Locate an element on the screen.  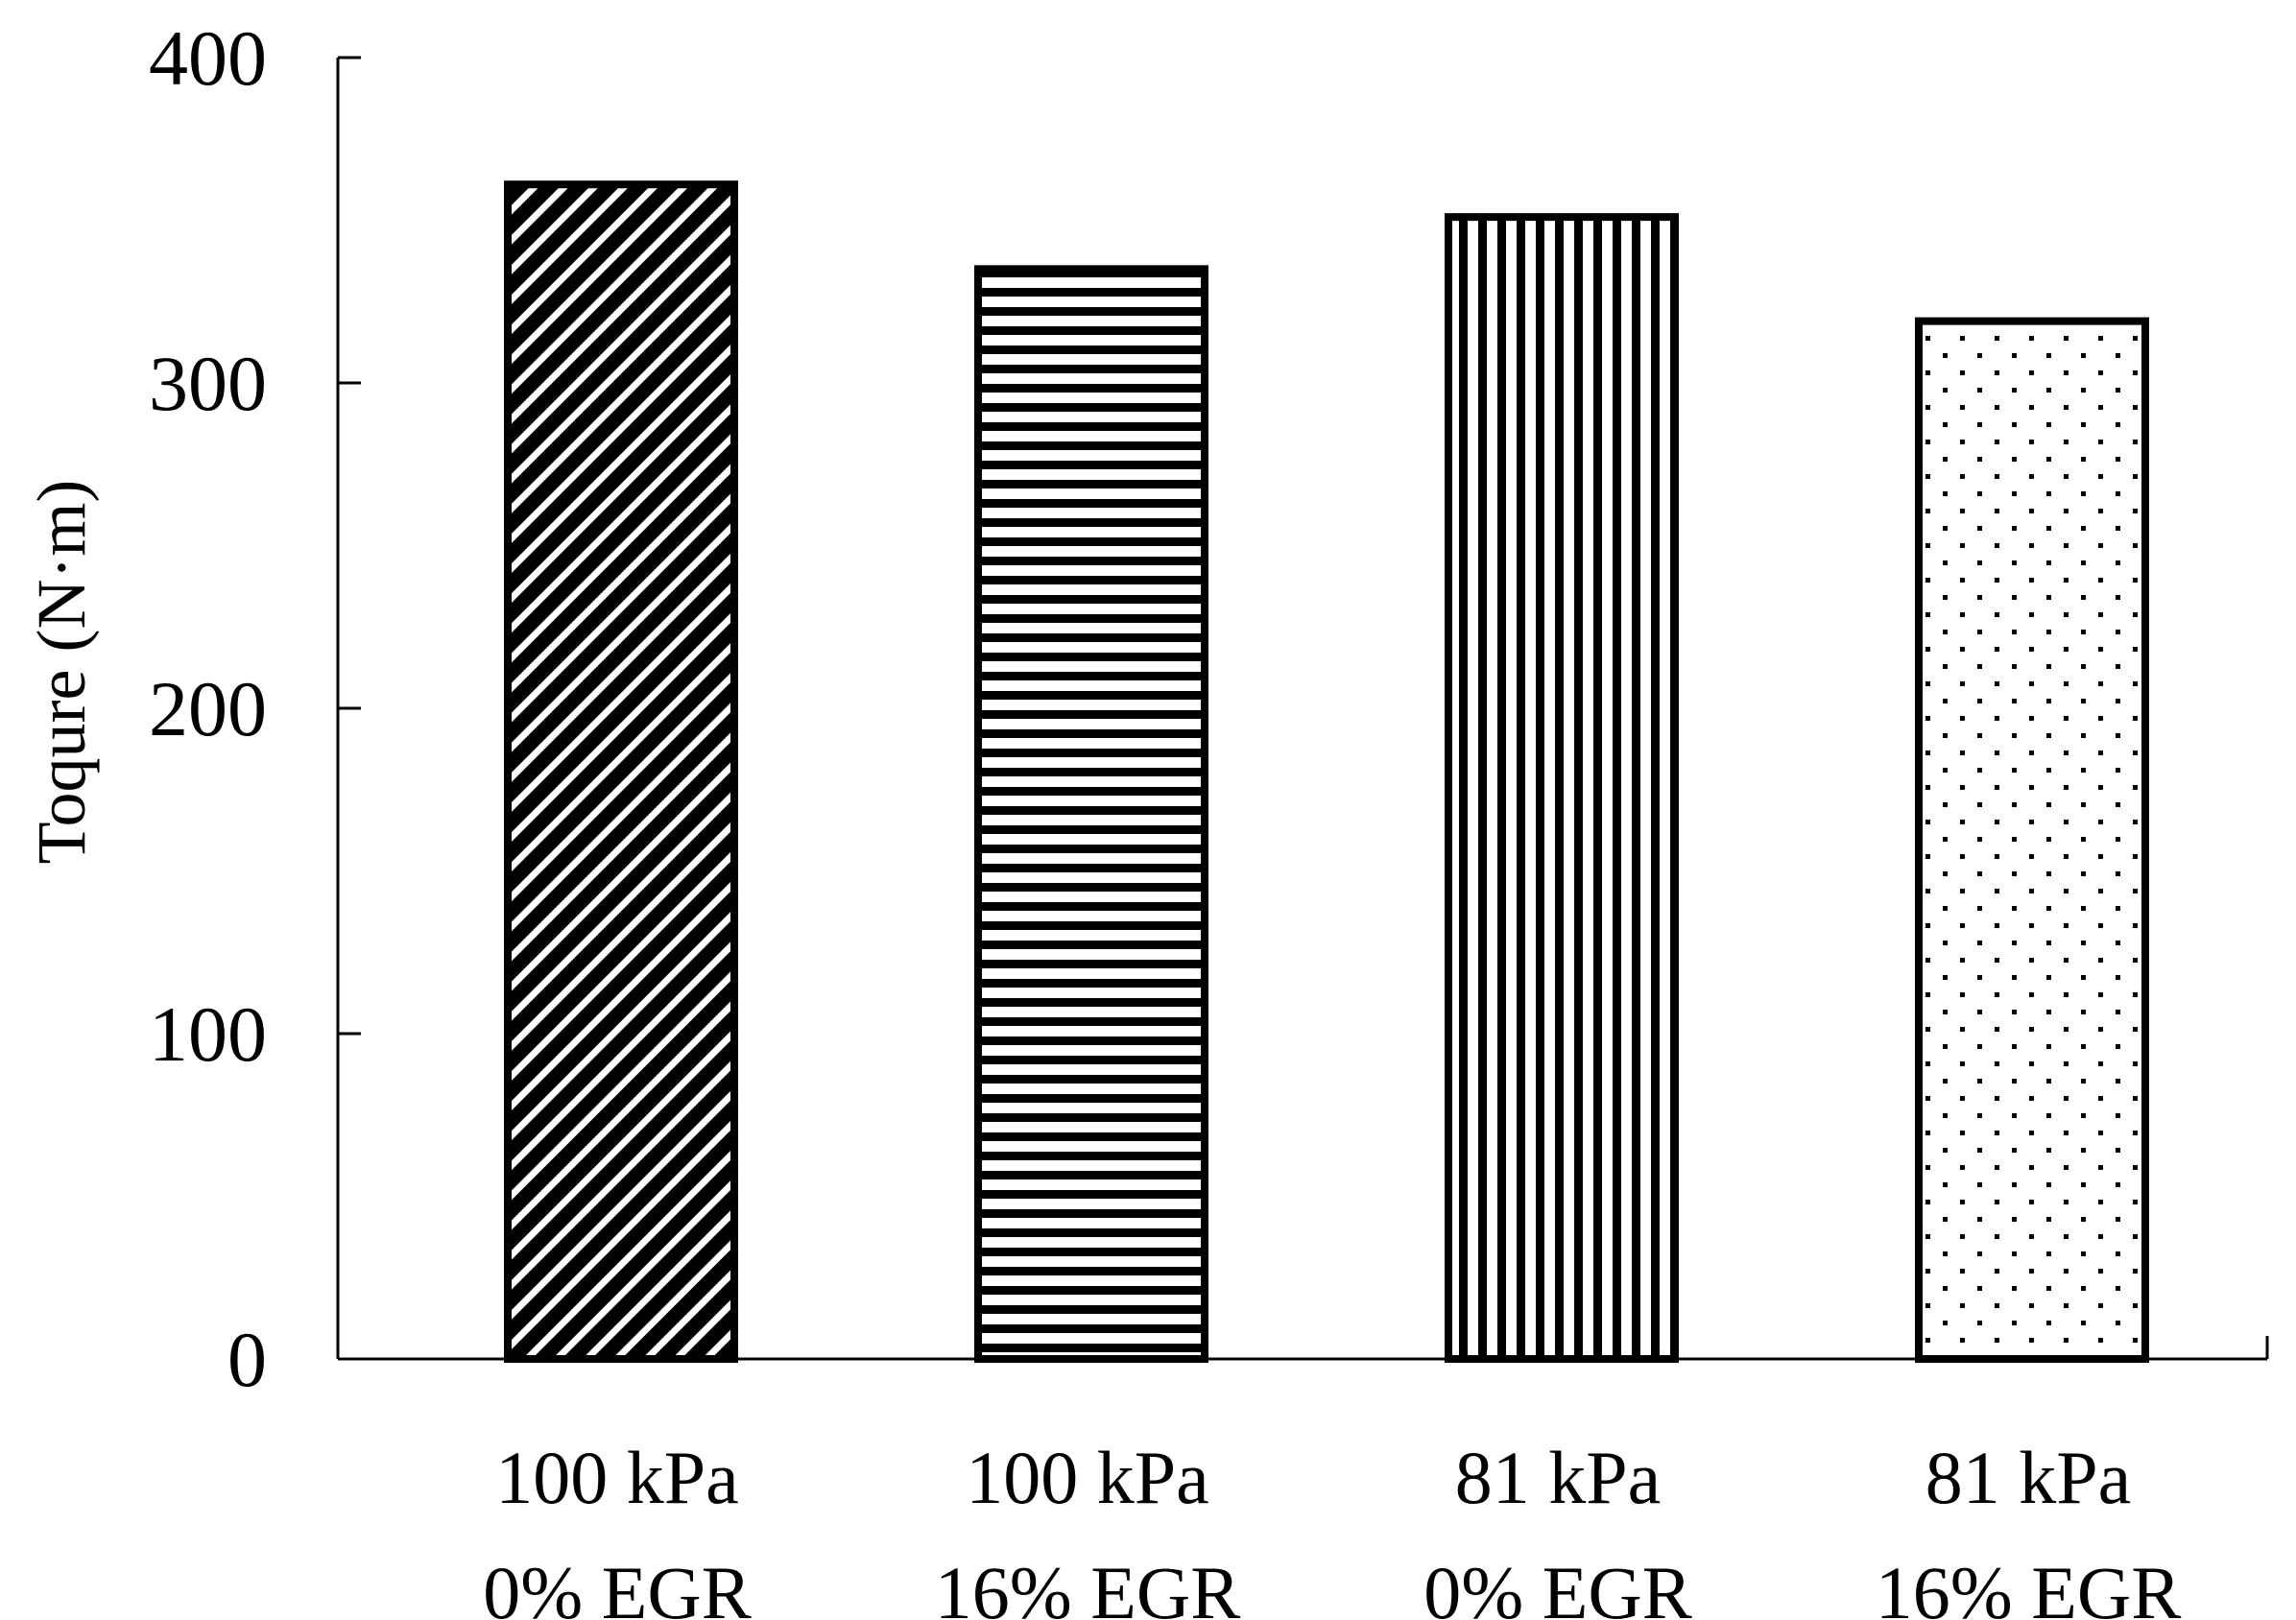
category-label-4-line-1: 81 kPa is located at coordinates (2029, 1478).